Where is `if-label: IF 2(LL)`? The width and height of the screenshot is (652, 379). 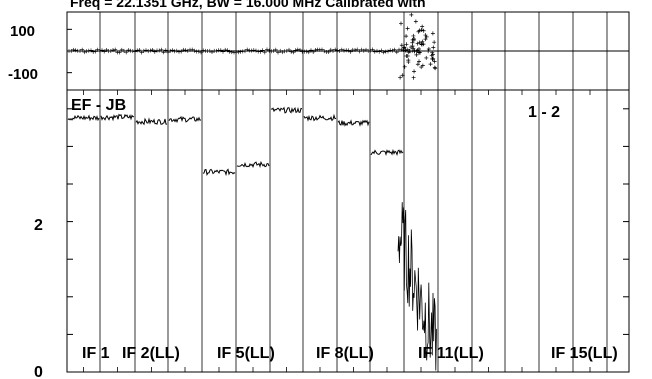
if-label: IF 2(LL) is located at coordinates (151, 353).